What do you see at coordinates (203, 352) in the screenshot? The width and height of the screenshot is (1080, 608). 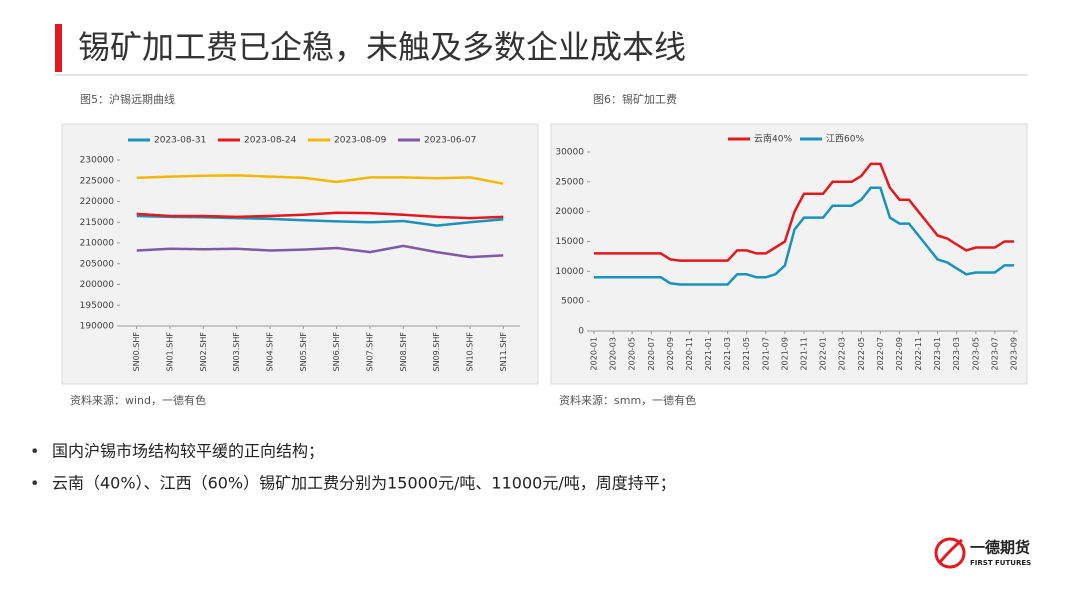 I see `x-tick-label: SN02.SHF` at bounding box center [203, 352].